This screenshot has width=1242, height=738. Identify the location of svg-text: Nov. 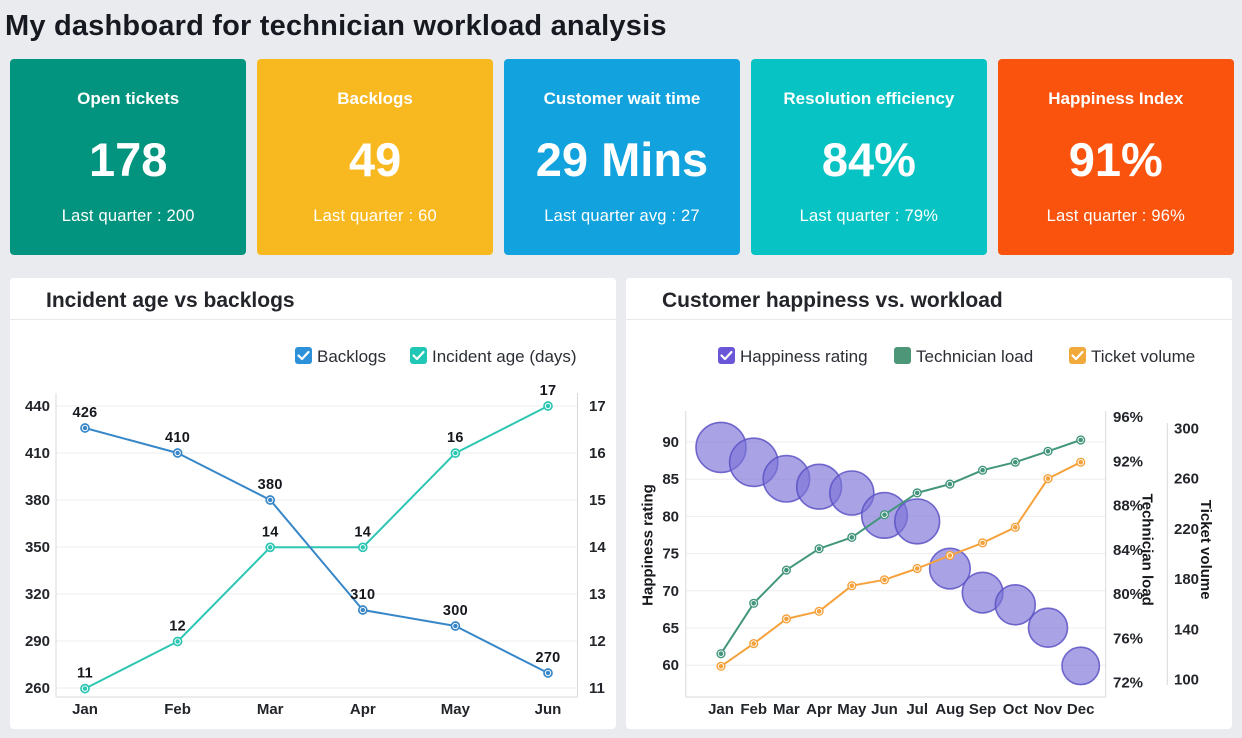
(1047, 709).